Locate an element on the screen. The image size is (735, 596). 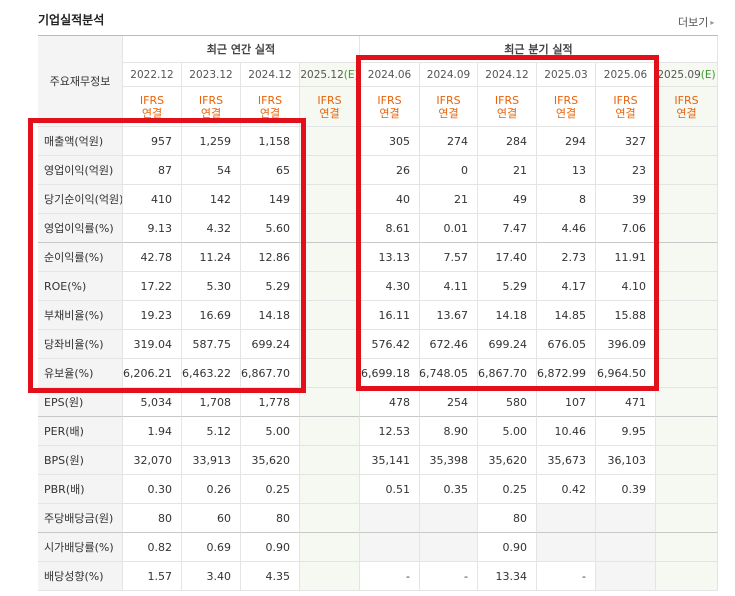
cell: 49 is located at coordinates (507, 199).